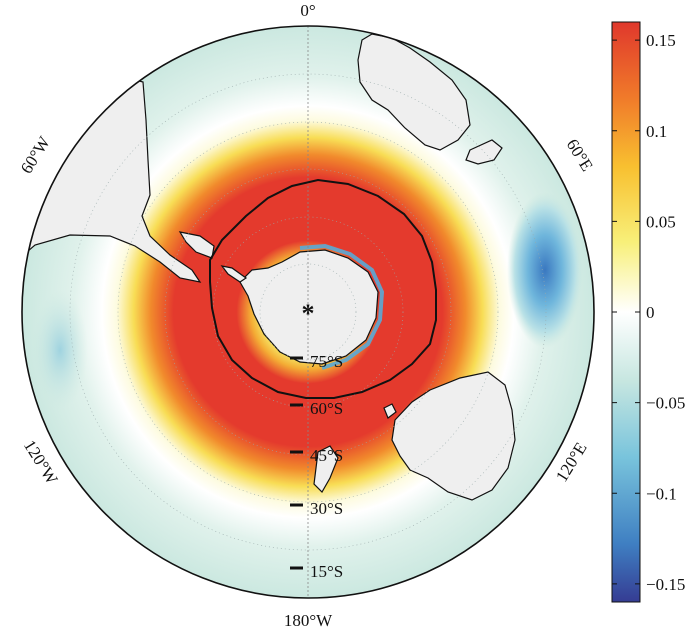  Describe the element at coordinates (390, 411) in the screenshot. I see `tasmania-land` at that location.